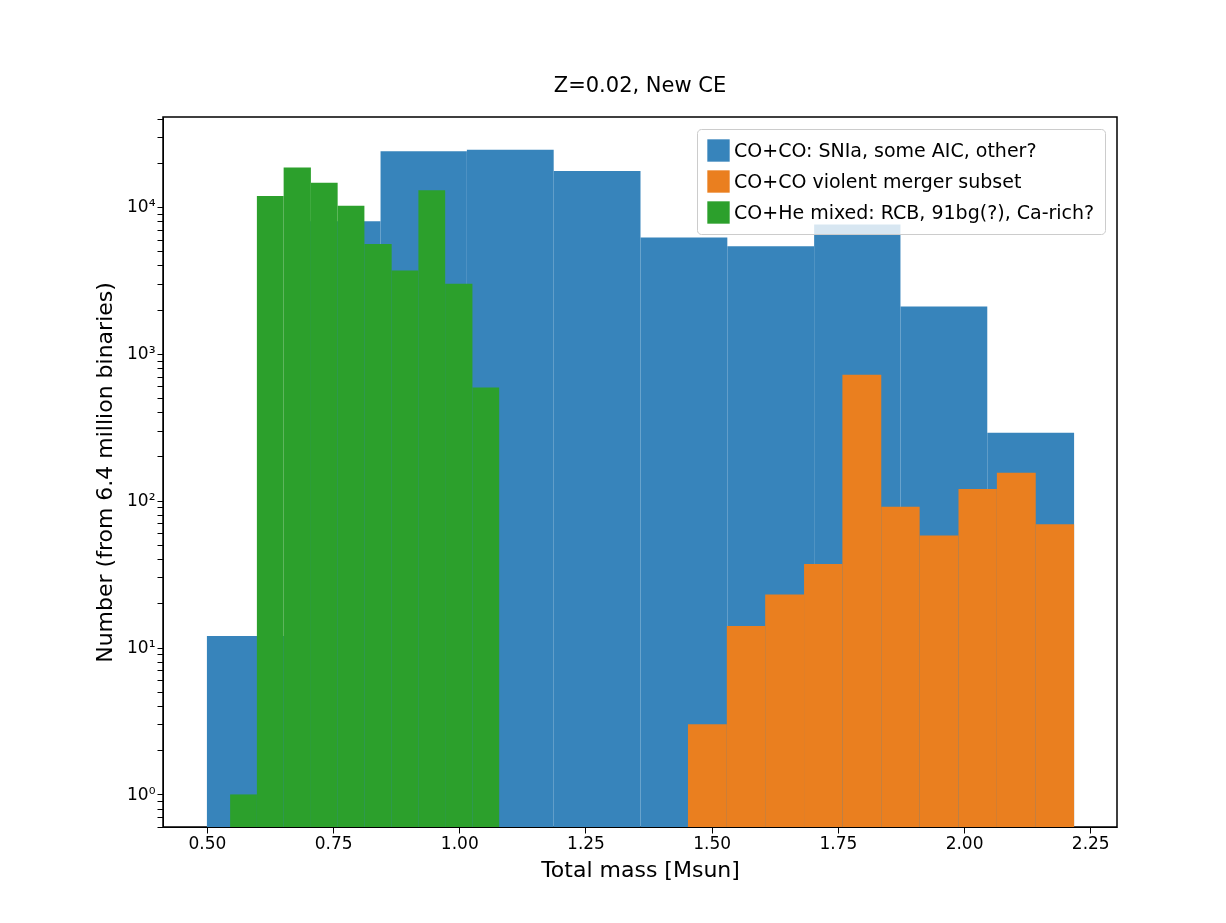  I want to click on legend-label: CO+CO violent merger subset, so click(878, 180).